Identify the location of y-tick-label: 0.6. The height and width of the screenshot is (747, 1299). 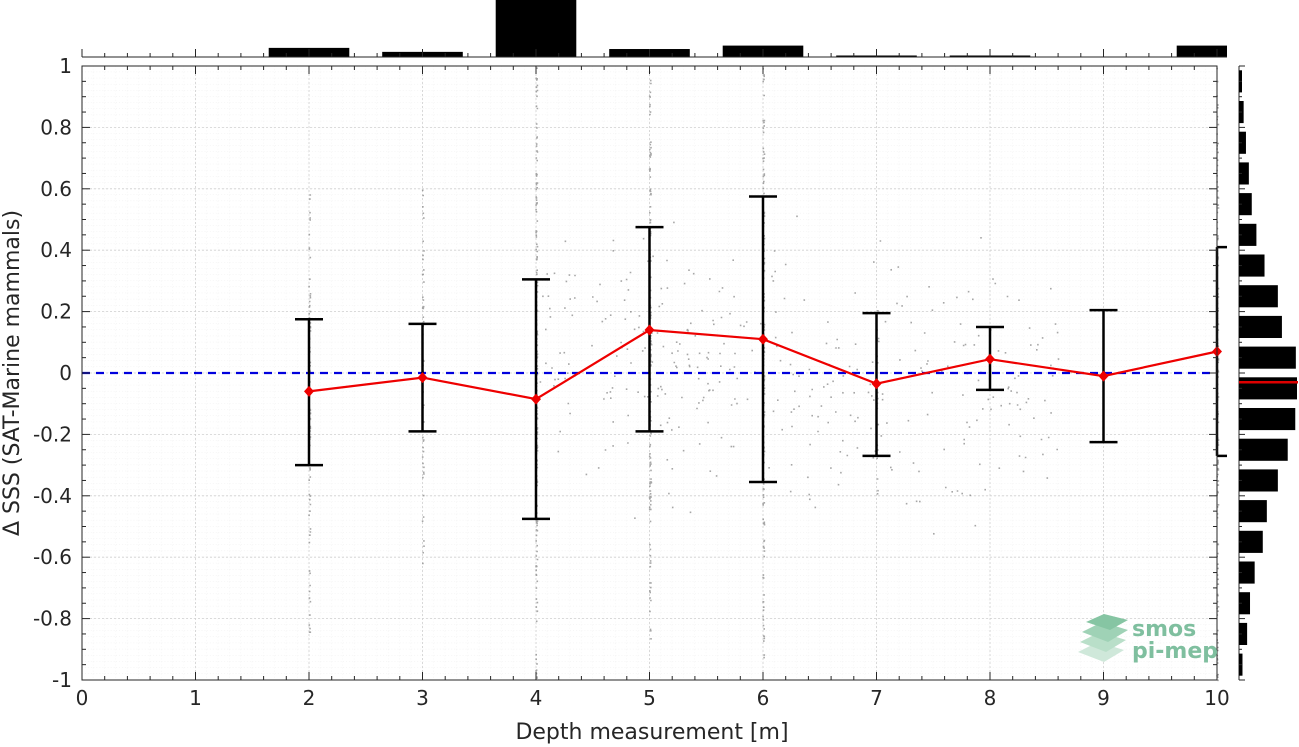
(56, 189).